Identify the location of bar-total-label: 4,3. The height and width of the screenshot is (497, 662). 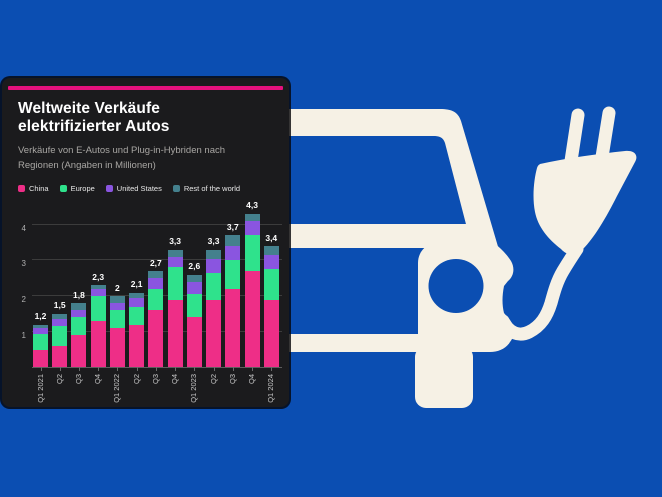
(252, 205).